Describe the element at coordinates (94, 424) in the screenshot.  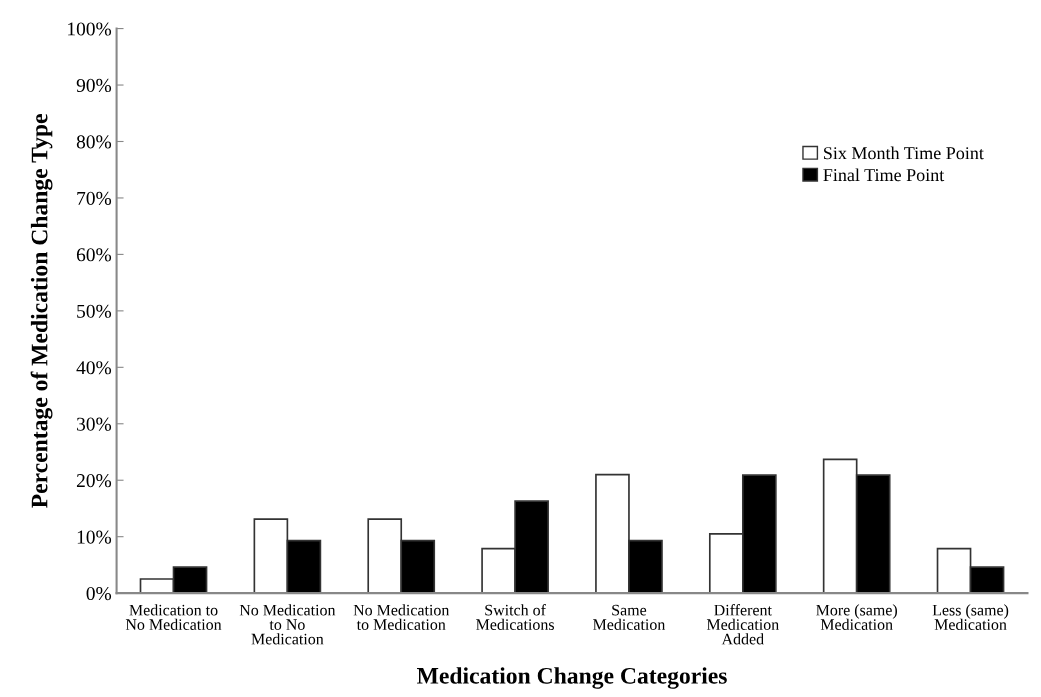
I see `y-tick-label: 30%` at that location.